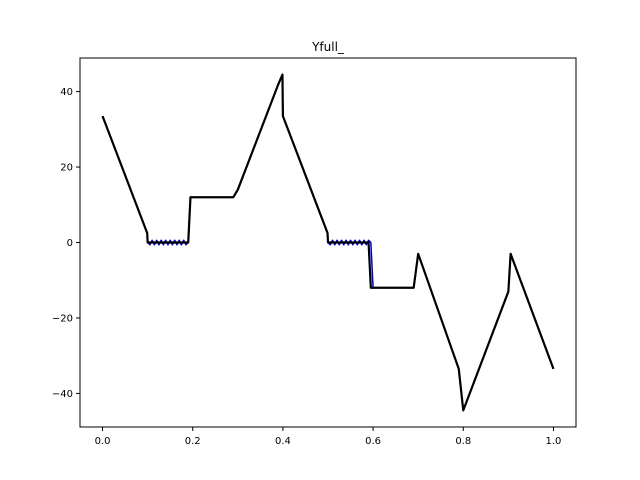 Image resolution: width=640 pixels, height=480 pixels. What do you see at coordinates (70, 243) in the screenshot?
I see `y-tick-label: 0` at bounding box center [70, 243].